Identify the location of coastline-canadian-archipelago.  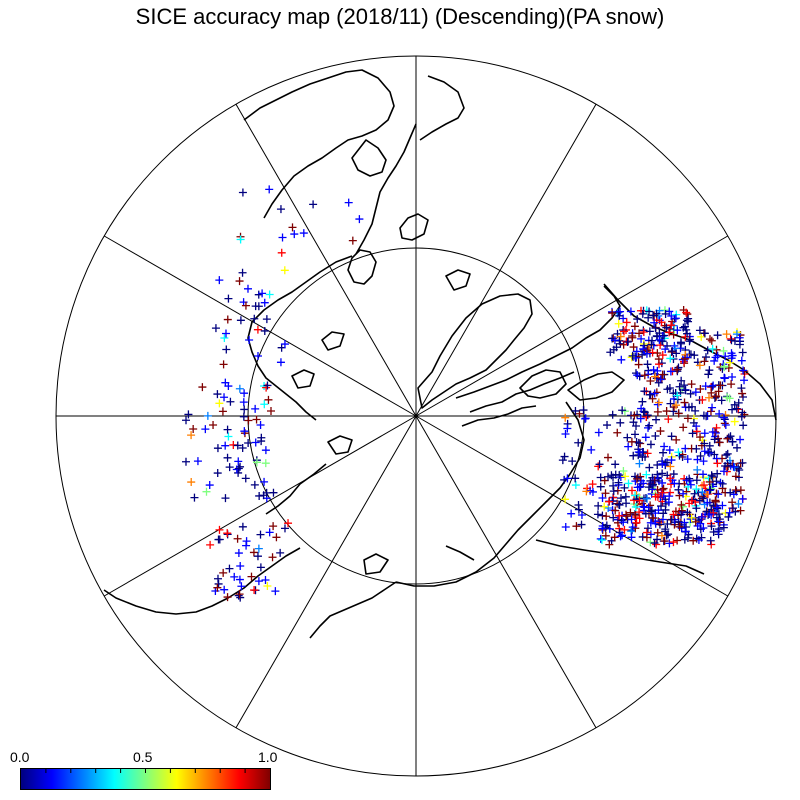
(540, 356).